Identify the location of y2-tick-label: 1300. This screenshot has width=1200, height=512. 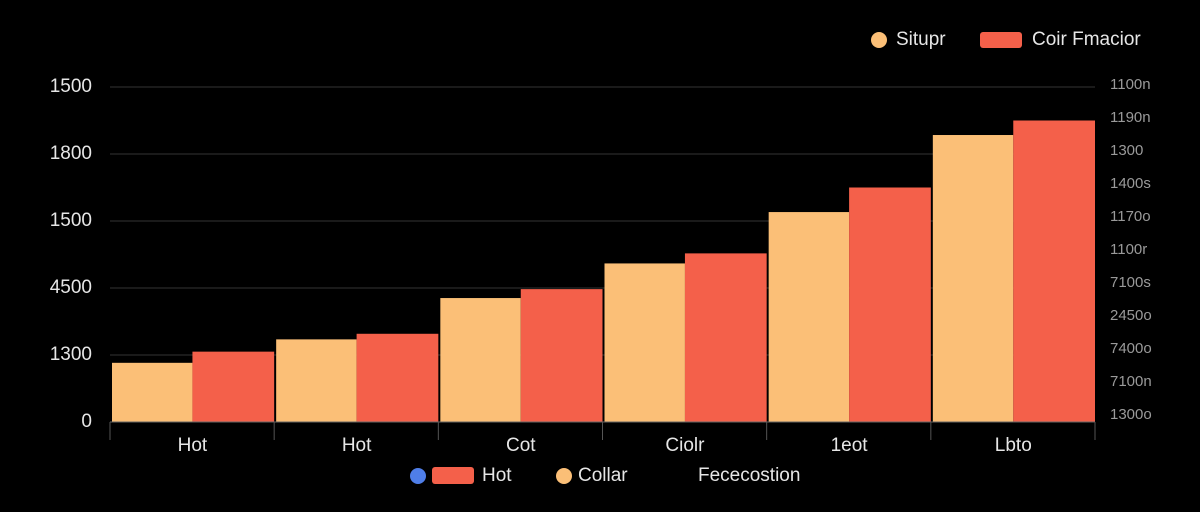
(1126, 150).